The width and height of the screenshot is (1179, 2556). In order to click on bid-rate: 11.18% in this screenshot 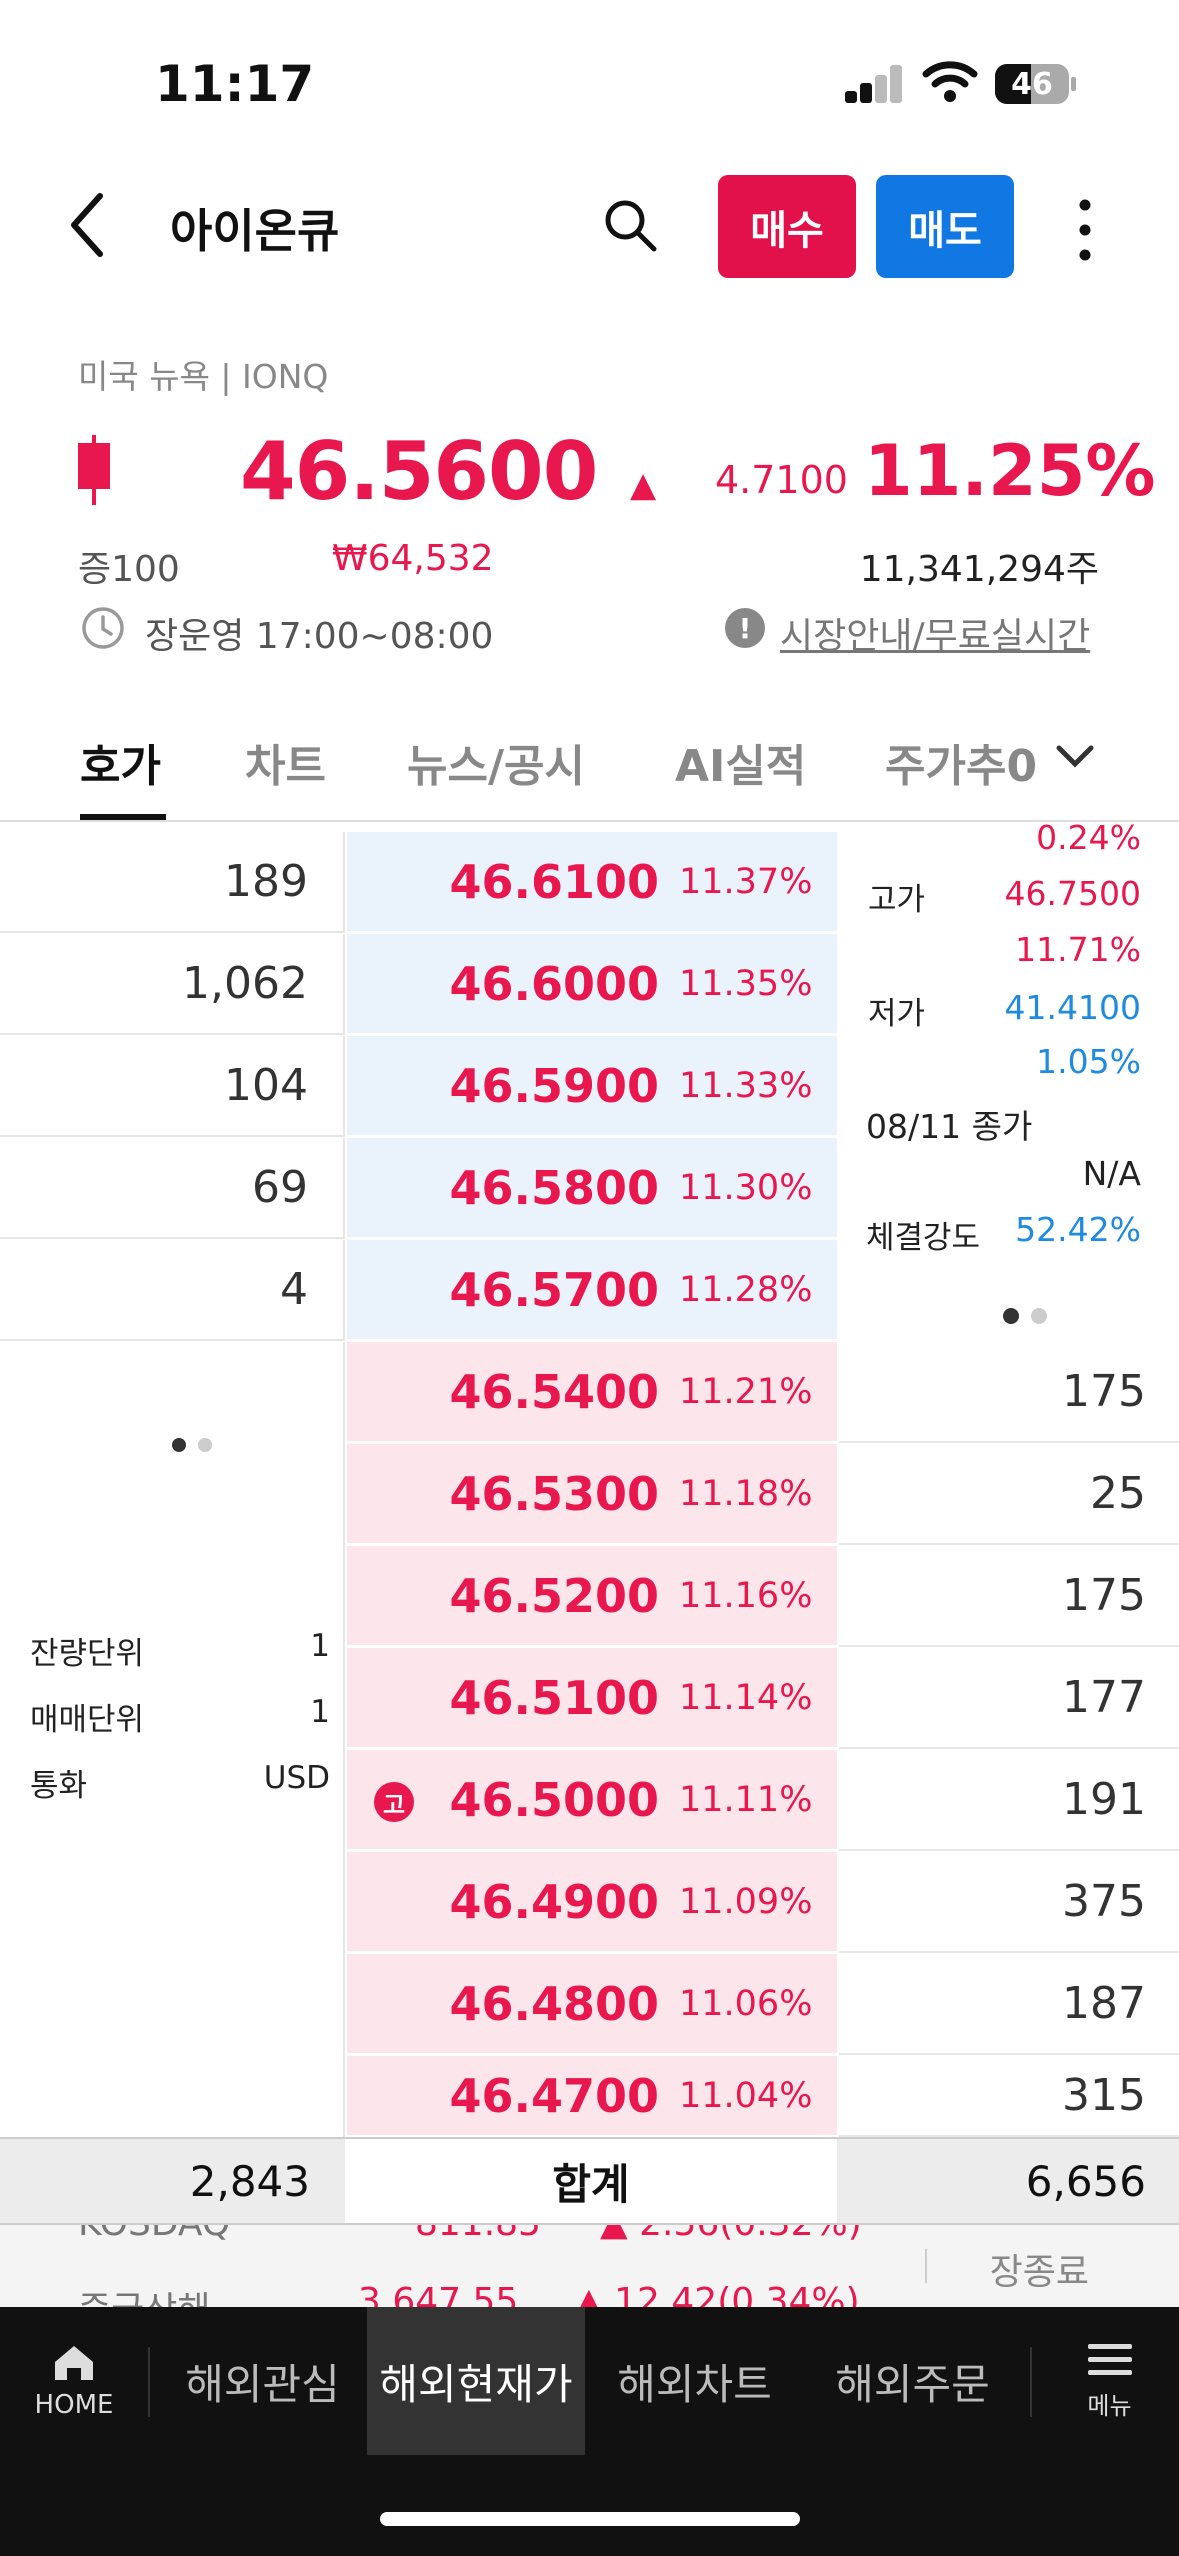, I will do `click(746, 1493)`.